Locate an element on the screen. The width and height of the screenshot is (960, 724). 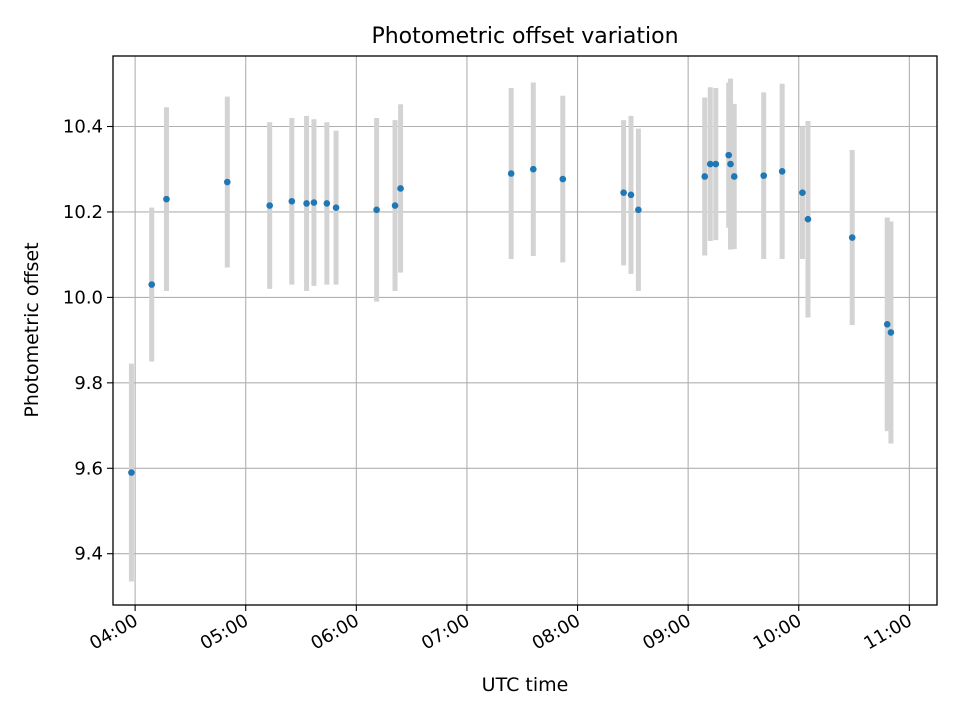
x-tick-label: 09:00 is located at coordinates (666, 632).